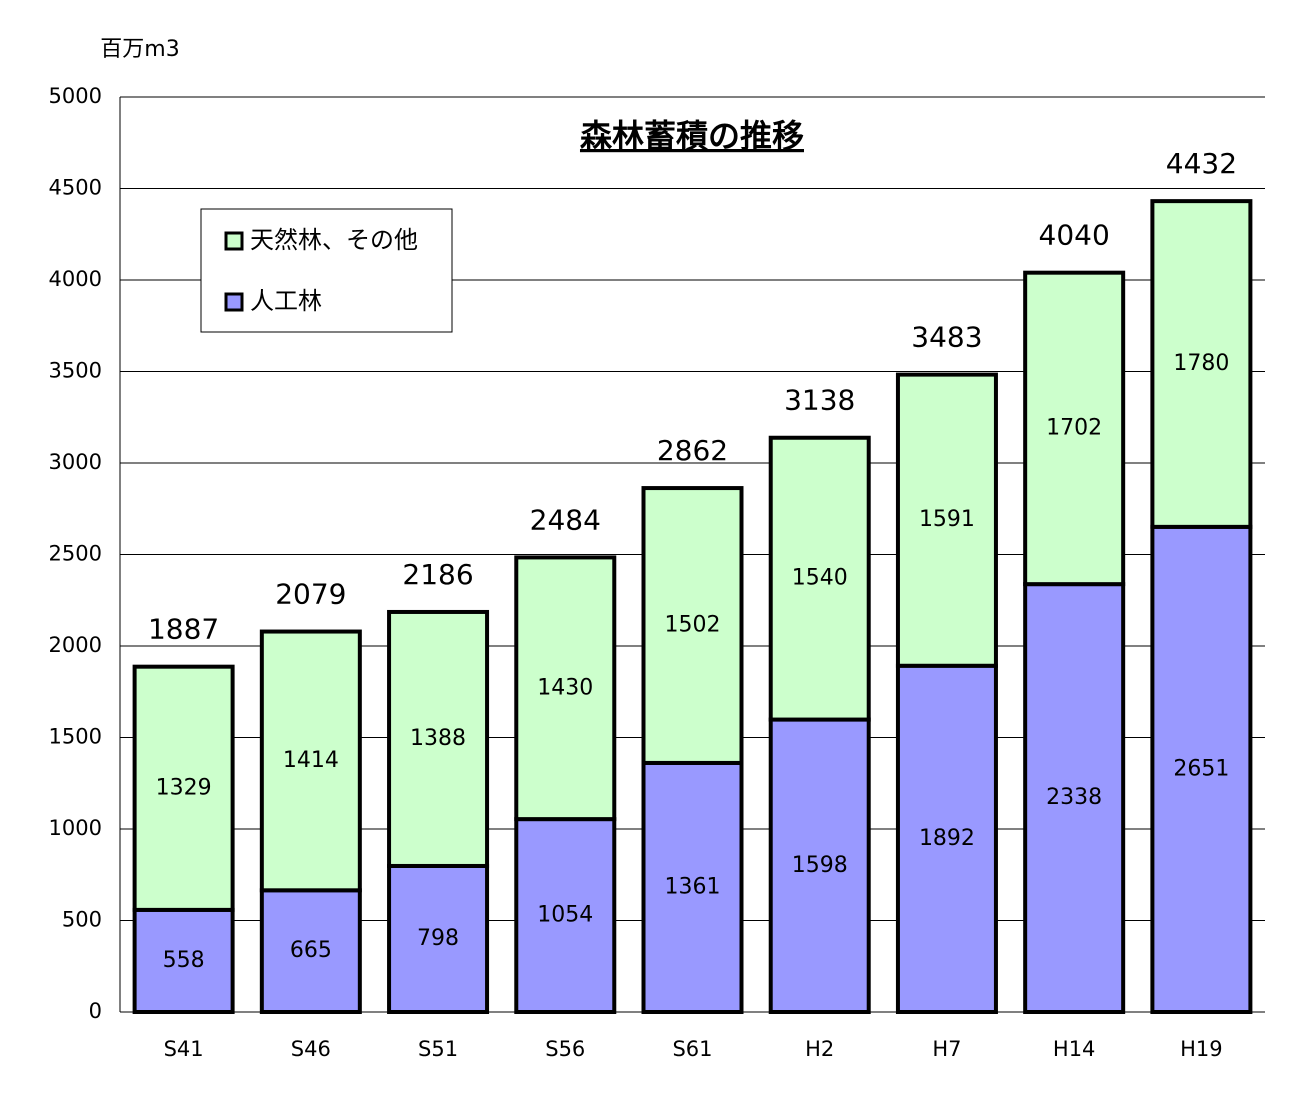 Image resolution: width=1314 pixels, height=1098 pixels. I want to click on segment-label: 1540, so click(820, 578).